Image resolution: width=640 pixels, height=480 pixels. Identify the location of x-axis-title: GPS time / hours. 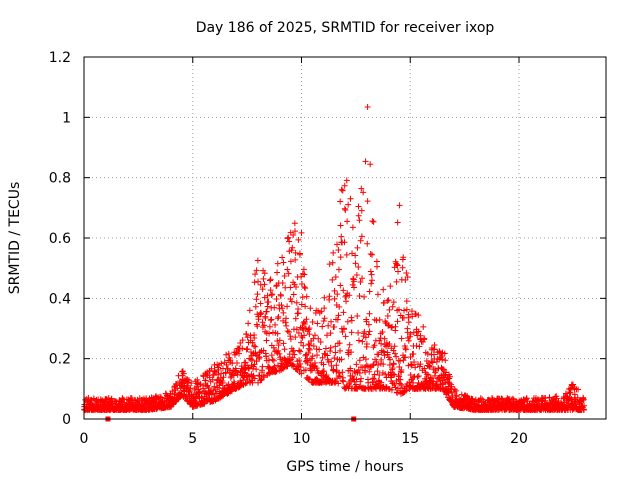
(344, 467).